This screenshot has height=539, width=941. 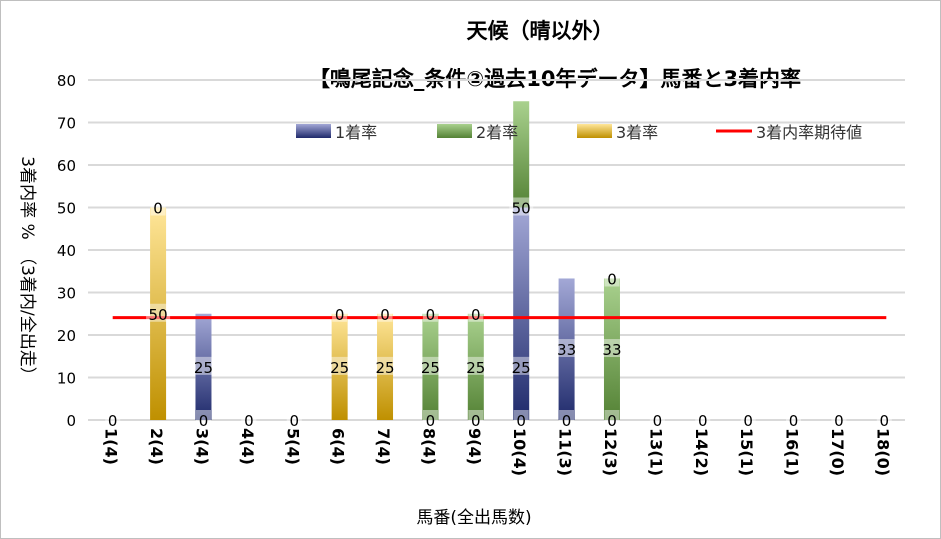 What do you see at coordinates (610, 452) in the screenshot?
I see `x-tick-label: 12(3)` at bounding box center [610, 452].